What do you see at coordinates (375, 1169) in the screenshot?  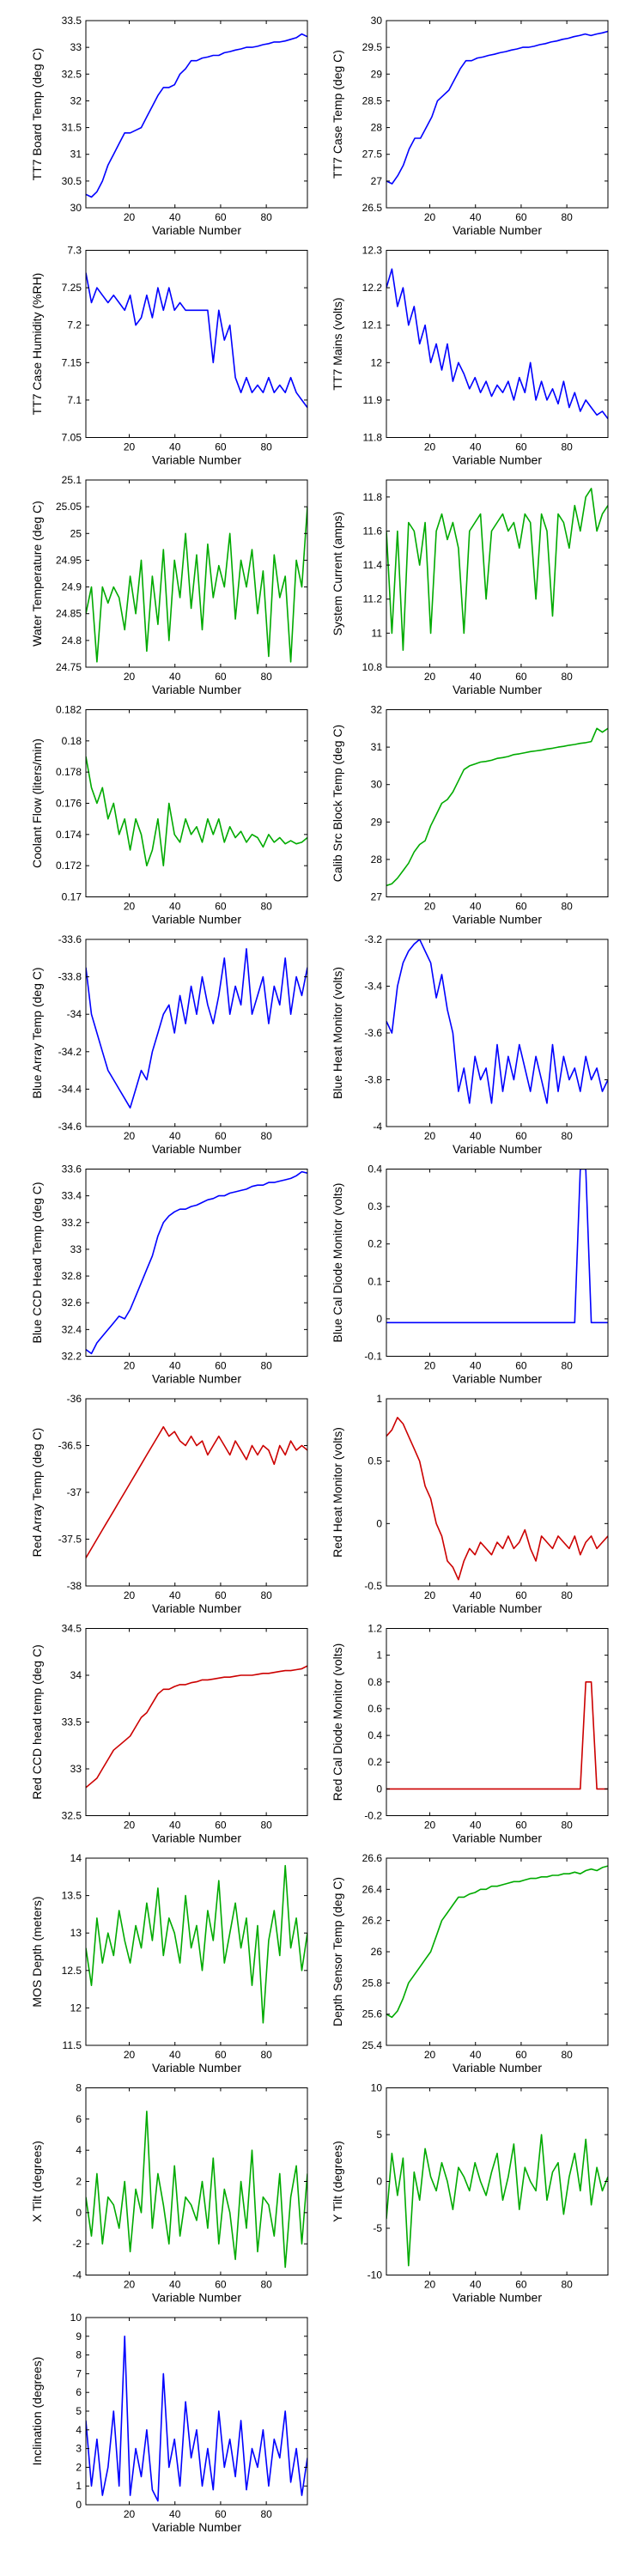 I see `y-tick-label: 0.4` at bounding box center [375, 1169].